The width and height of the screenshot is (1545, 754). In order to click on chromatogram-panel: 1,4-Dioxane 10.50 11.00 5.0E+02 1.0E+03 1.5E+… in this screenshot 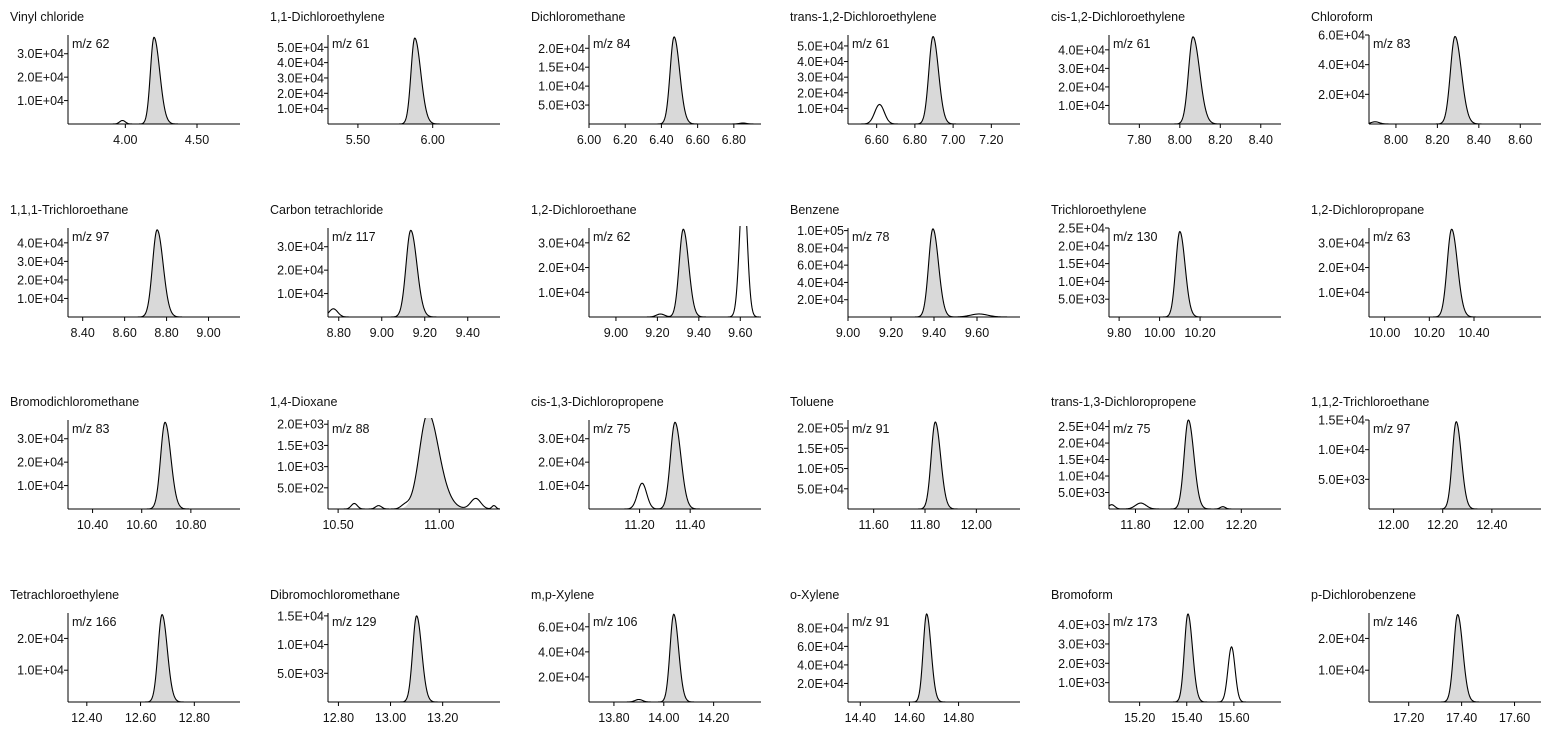, I will do `click(385, 463)`.